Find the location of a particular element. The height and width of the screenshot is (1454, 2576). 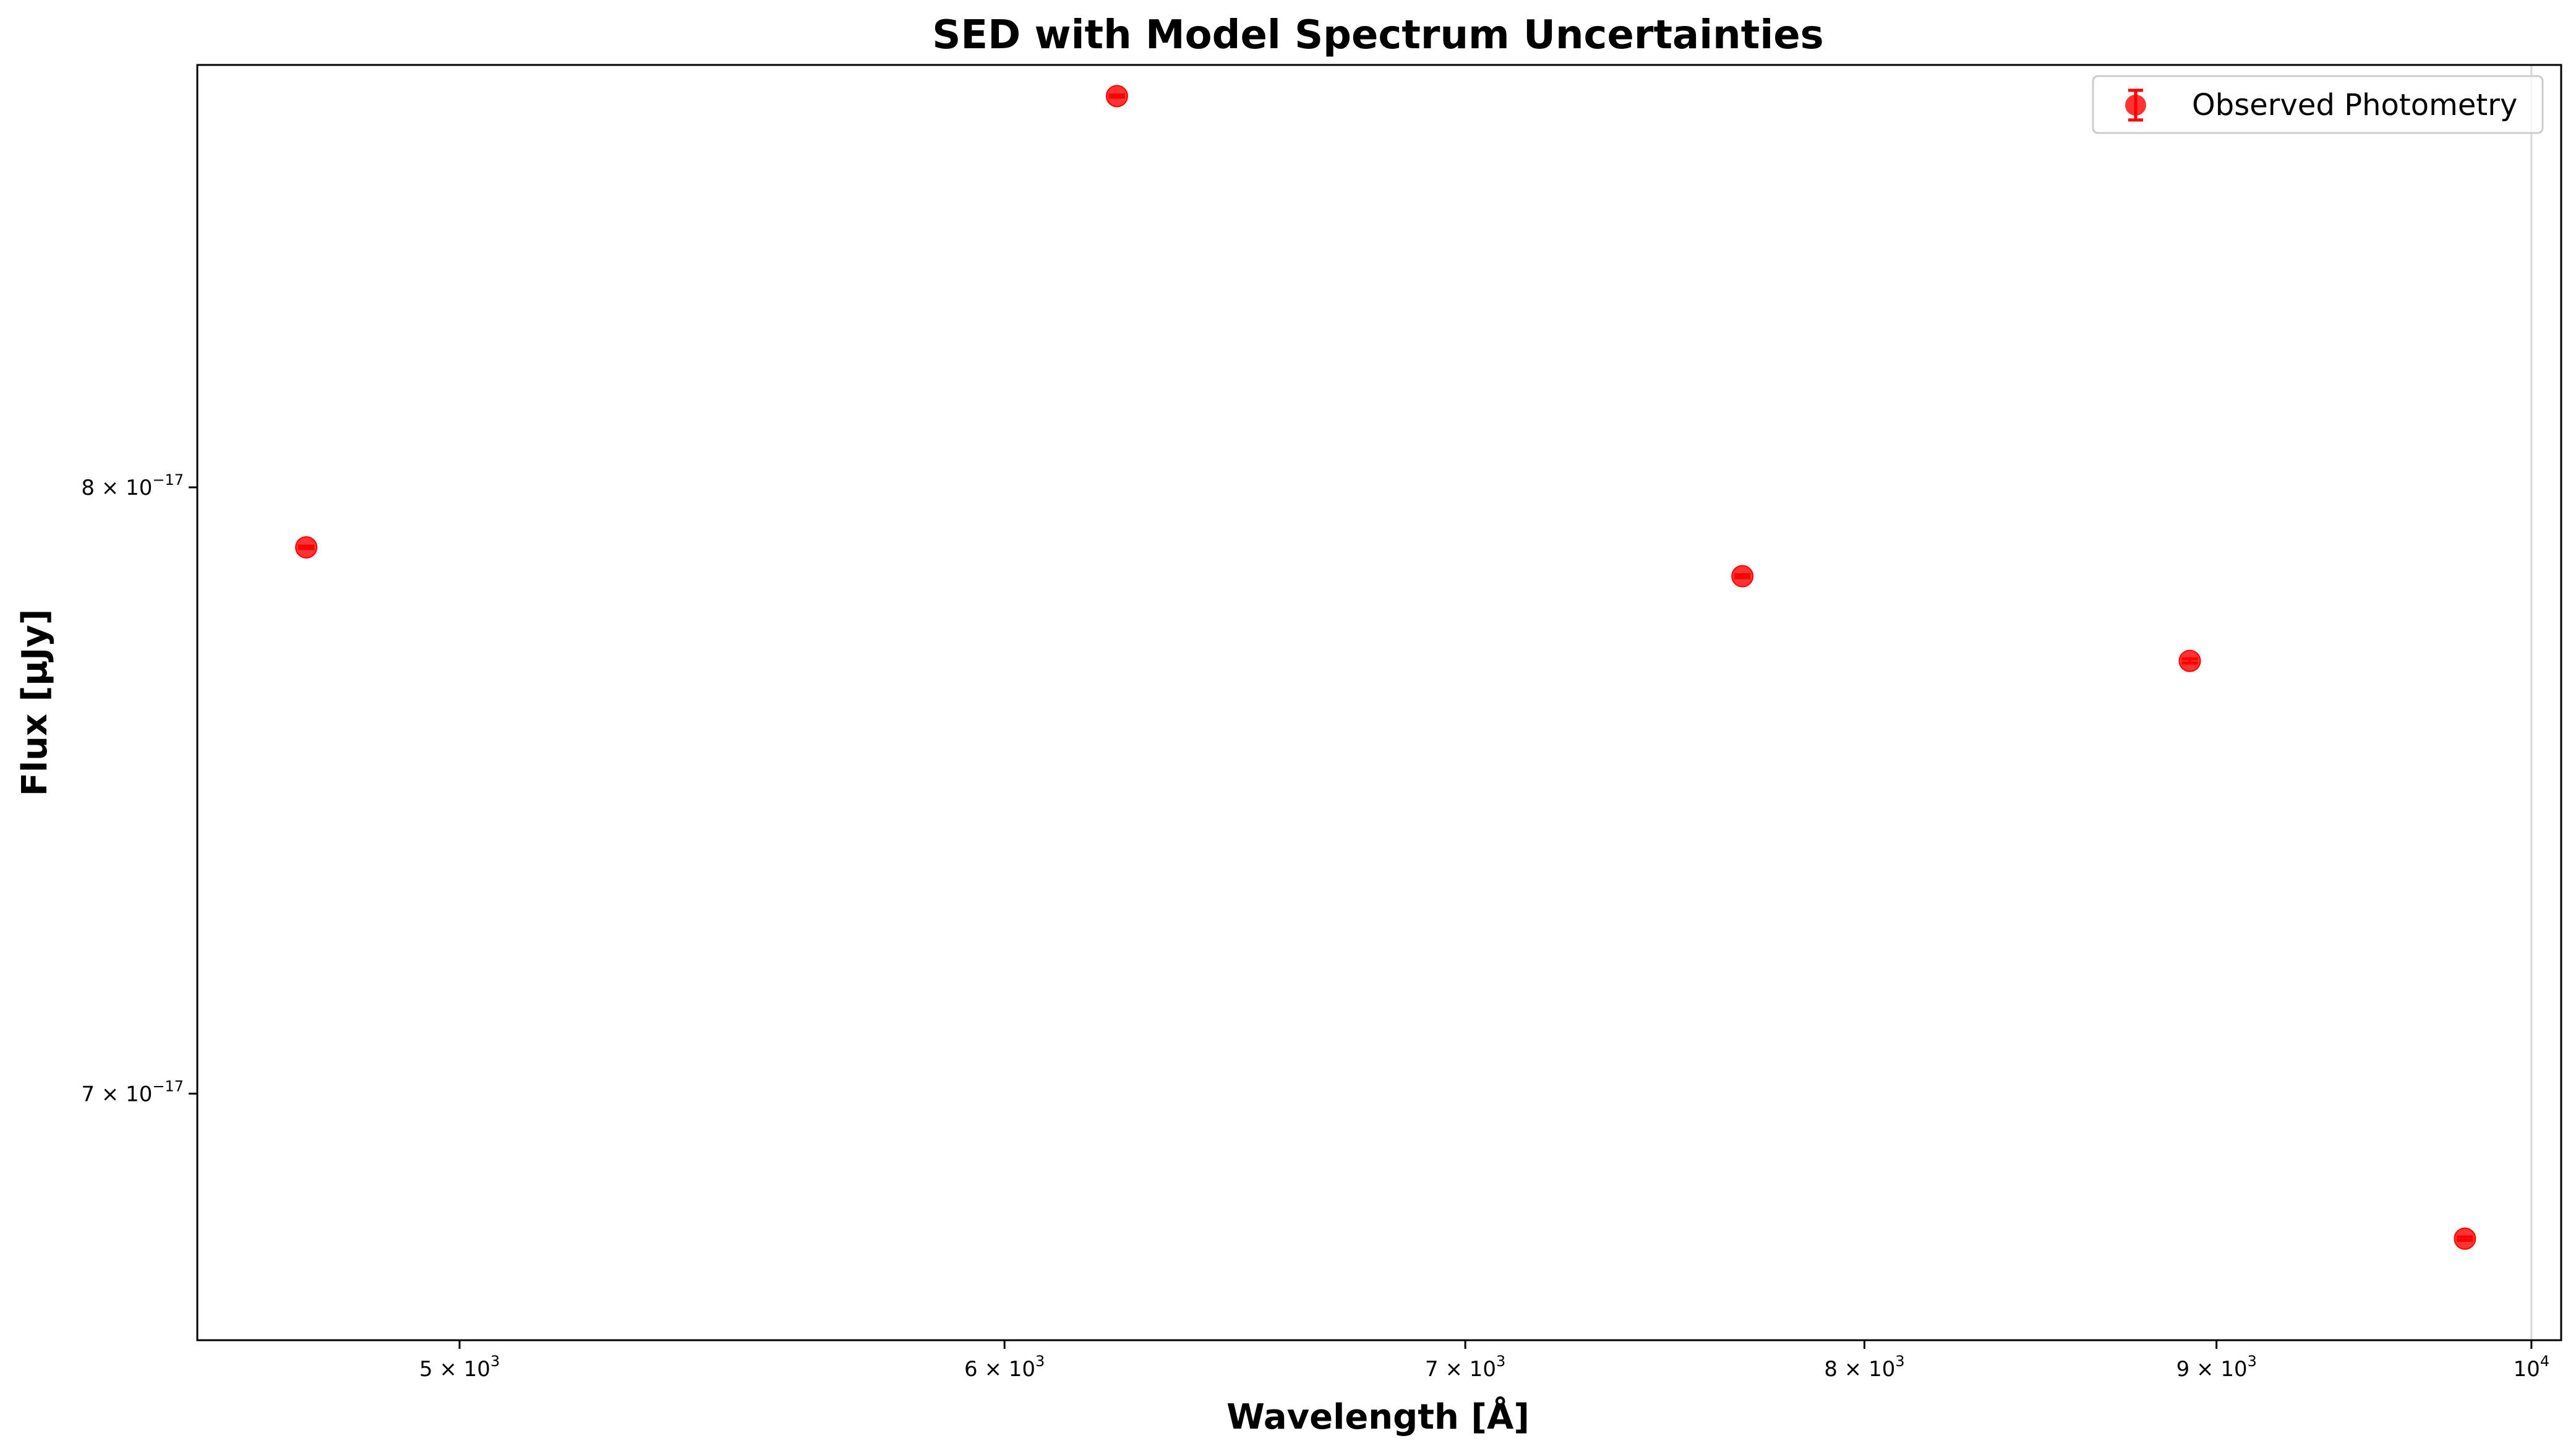

legend: Observed Photometry is located at coordinates (2318, 104).